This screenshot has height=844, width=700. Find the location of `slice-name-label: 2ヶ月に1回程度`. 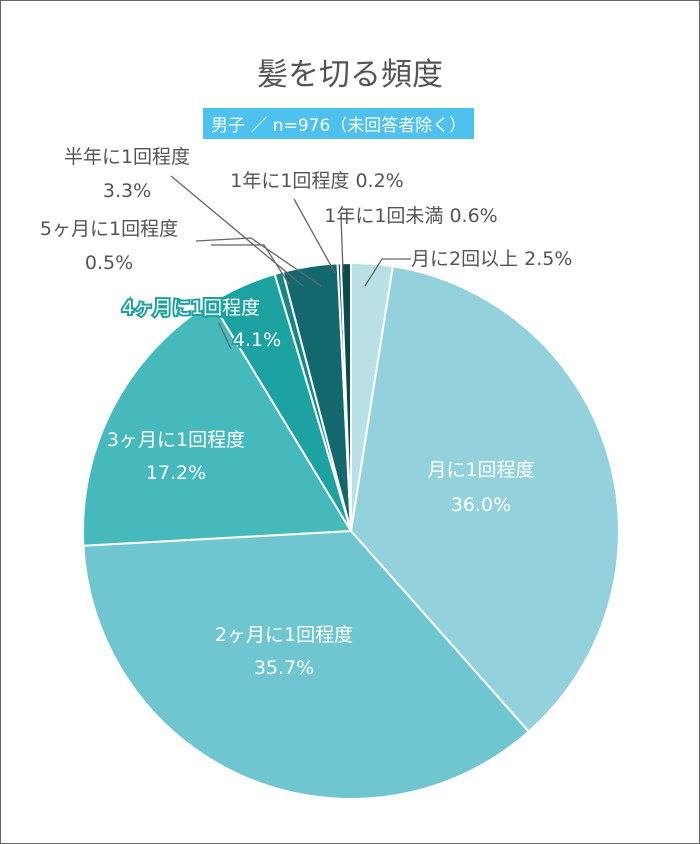

slice-name-label: 2ヶ月に1回程度 is located at coordinates (284, 635).